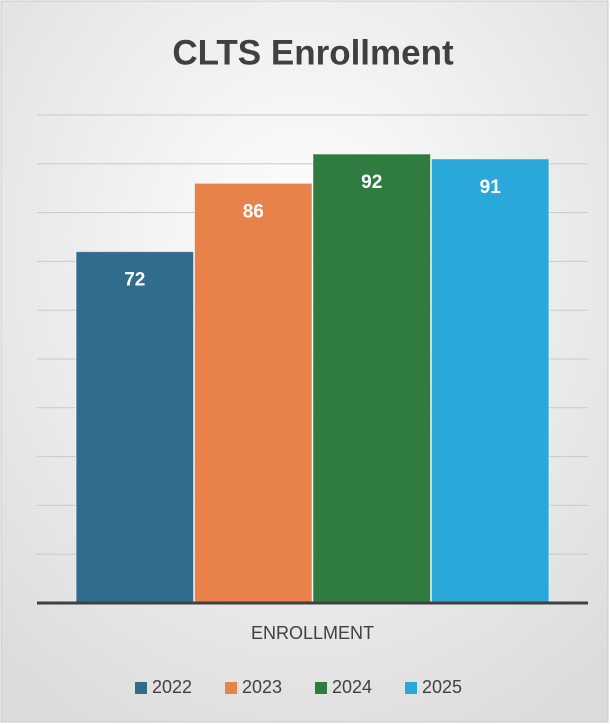  I want to click on data-label: 86, so click(253, 211).